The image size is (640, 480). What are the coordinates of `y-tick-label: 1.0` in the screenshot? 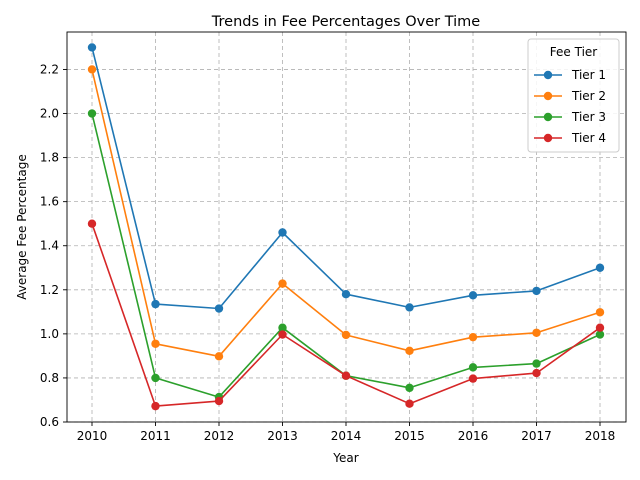 It's located at (49, 334).